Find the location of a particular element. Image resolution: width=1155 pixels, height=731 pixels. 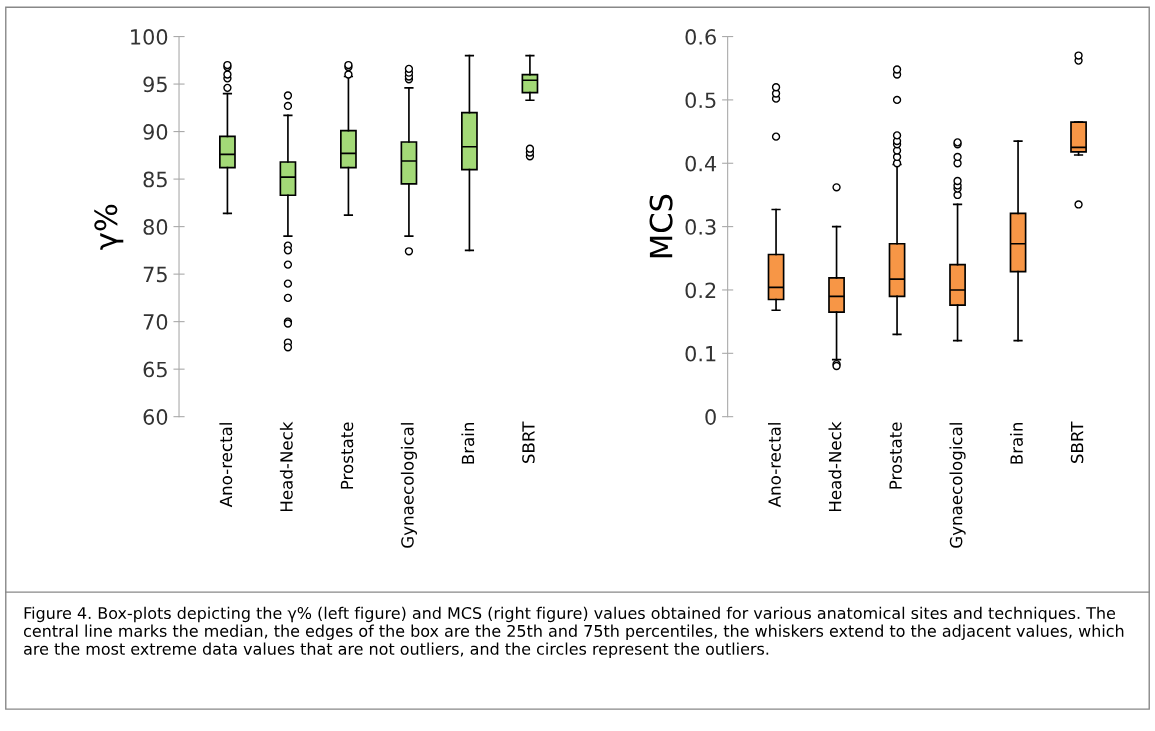

y-tick-label: 85 is located at coordinates (155, 179).